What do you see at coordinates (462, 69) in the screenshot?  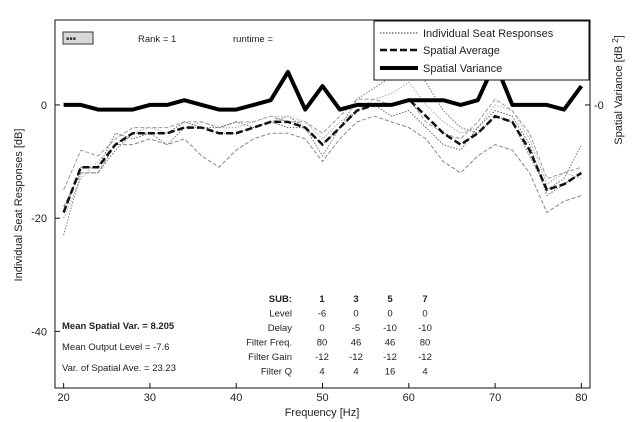 I see `legend-label-variance: Spatial Variance` at bounding box center [462, 69].